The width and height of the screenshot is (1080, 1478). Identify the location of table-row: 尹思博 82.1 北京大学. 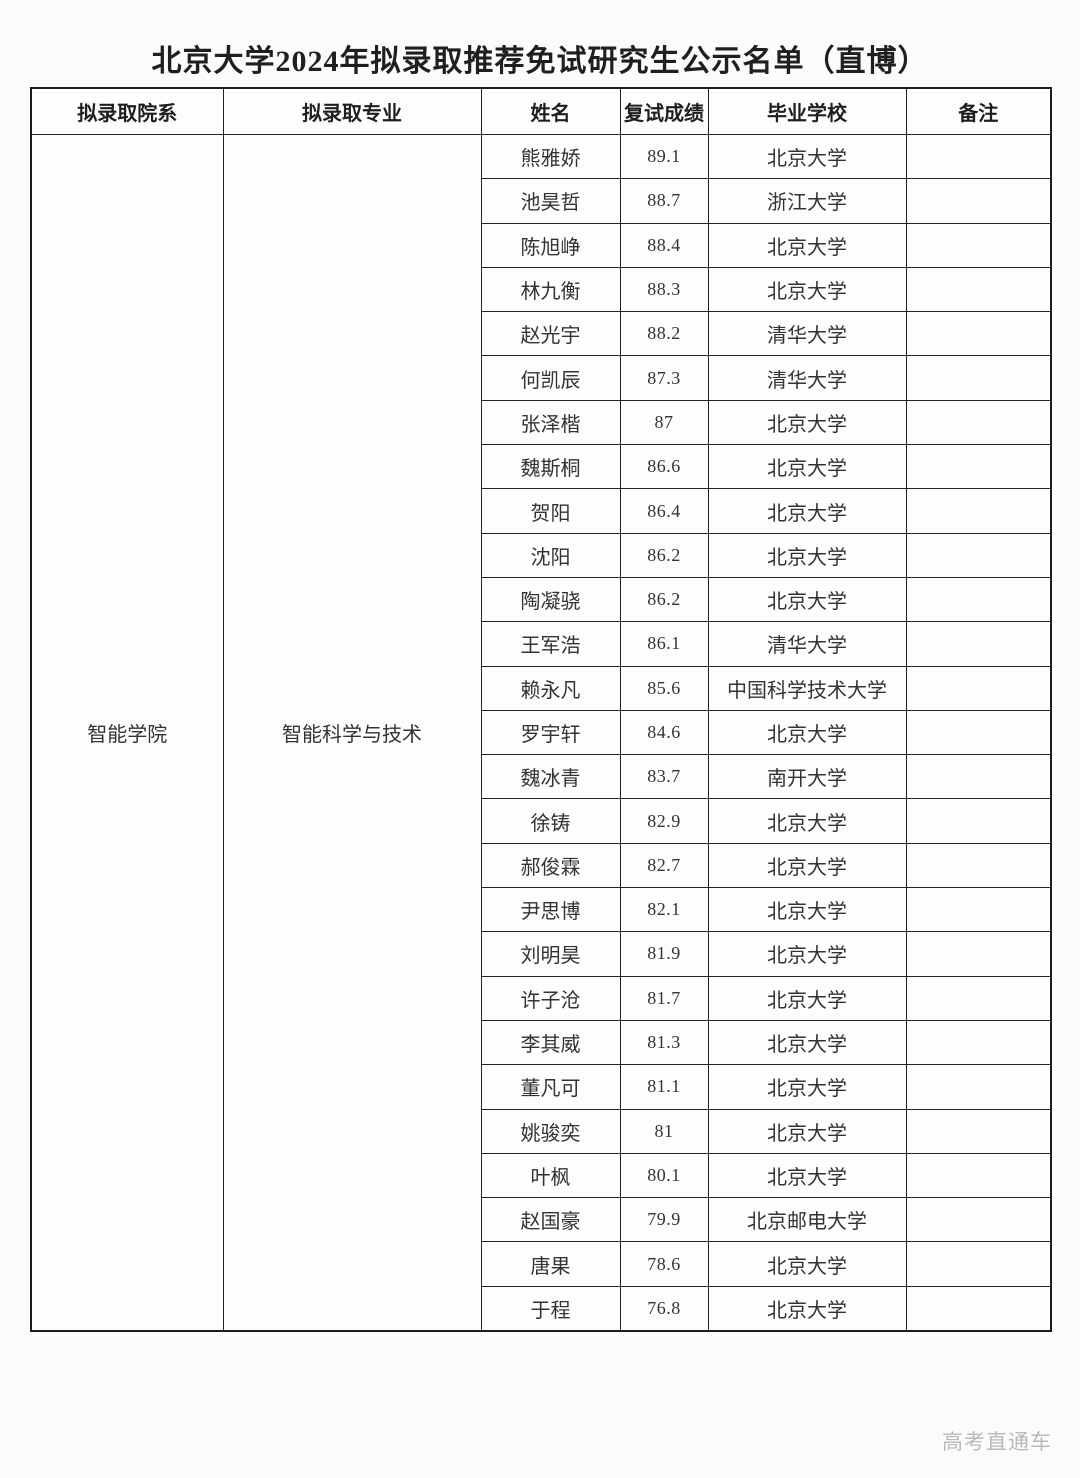
(541, 910).